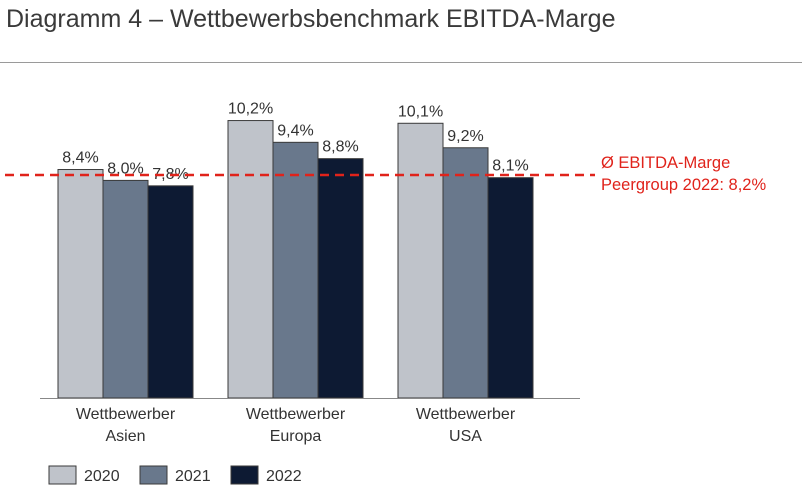  I want to click on legend-swatch-2022, so click(244, 475).